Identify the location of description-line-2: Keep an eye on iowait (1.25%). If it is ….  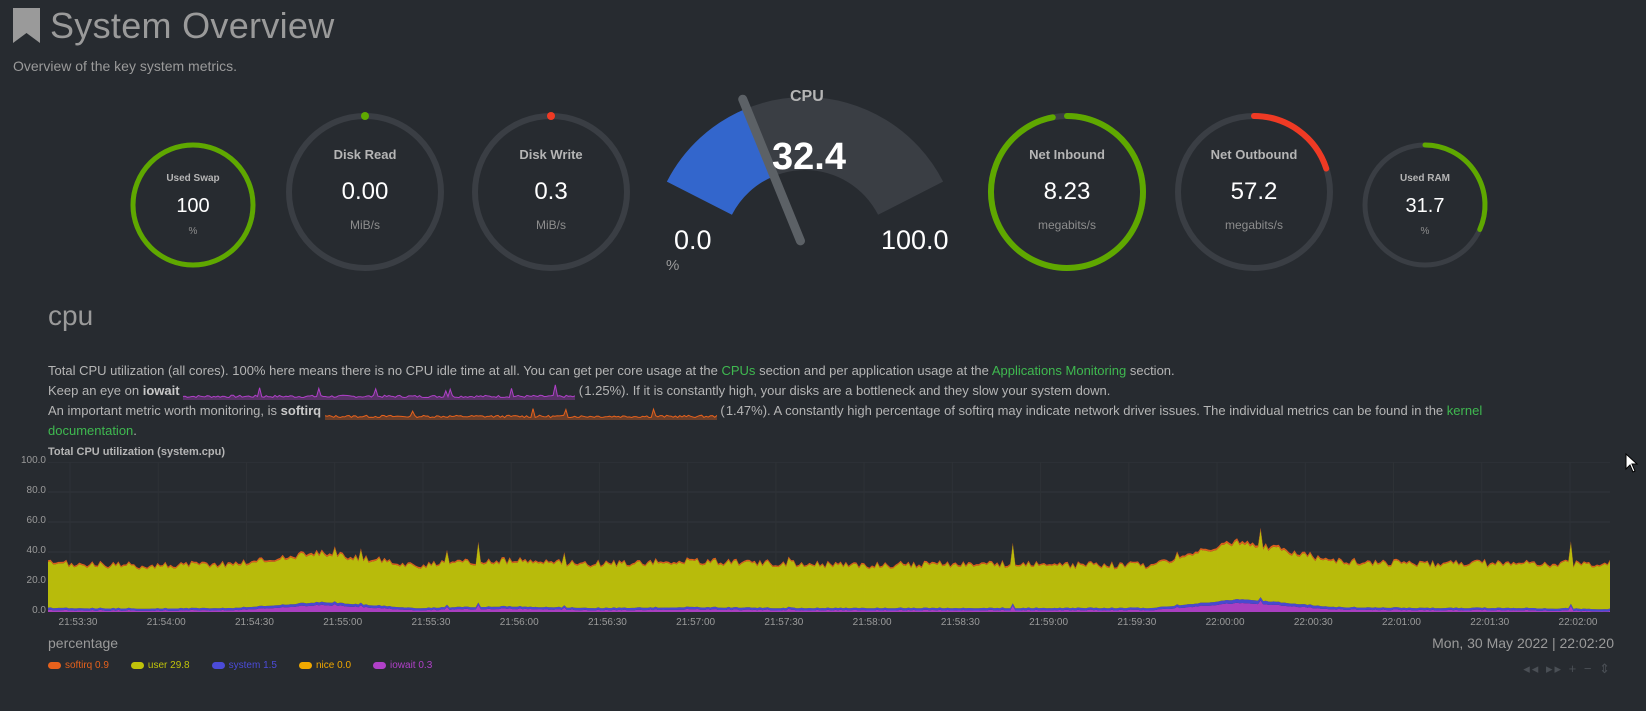
(579, 391).